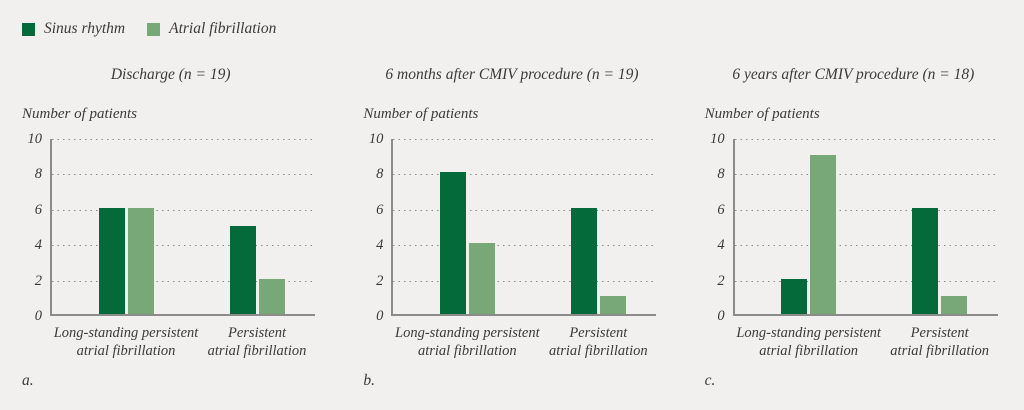 Image resolution: width=1024 pixels, height=410 pixels. Describe the element at coordinates (28, 380) in the screenshot. I see `panel-letter: a.` at that location.